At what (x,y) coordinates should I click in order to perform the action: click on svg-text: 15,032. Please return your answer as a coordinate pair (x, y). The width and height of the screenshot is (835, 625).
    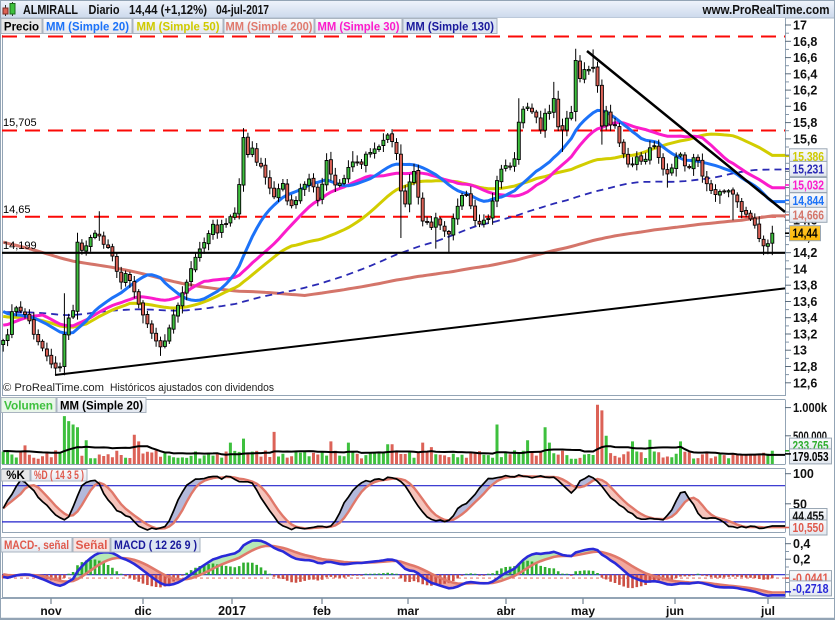
    Looking at the image, I should click on (809, 186).